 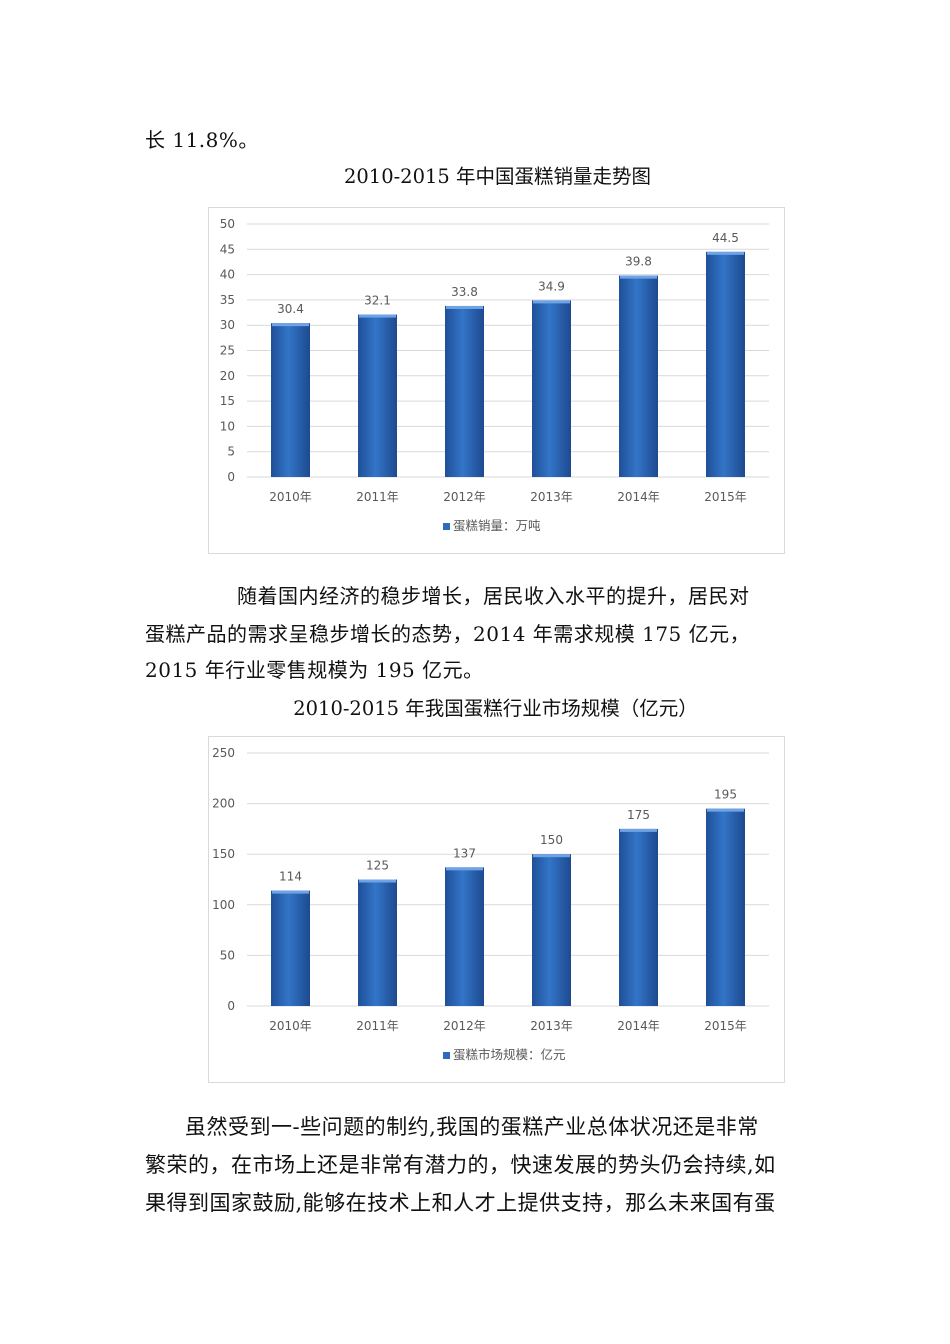 What do you see at coordinates (551, 840) in the screenshot?
I see `data-label: 150` at bounding box center [551, 840].